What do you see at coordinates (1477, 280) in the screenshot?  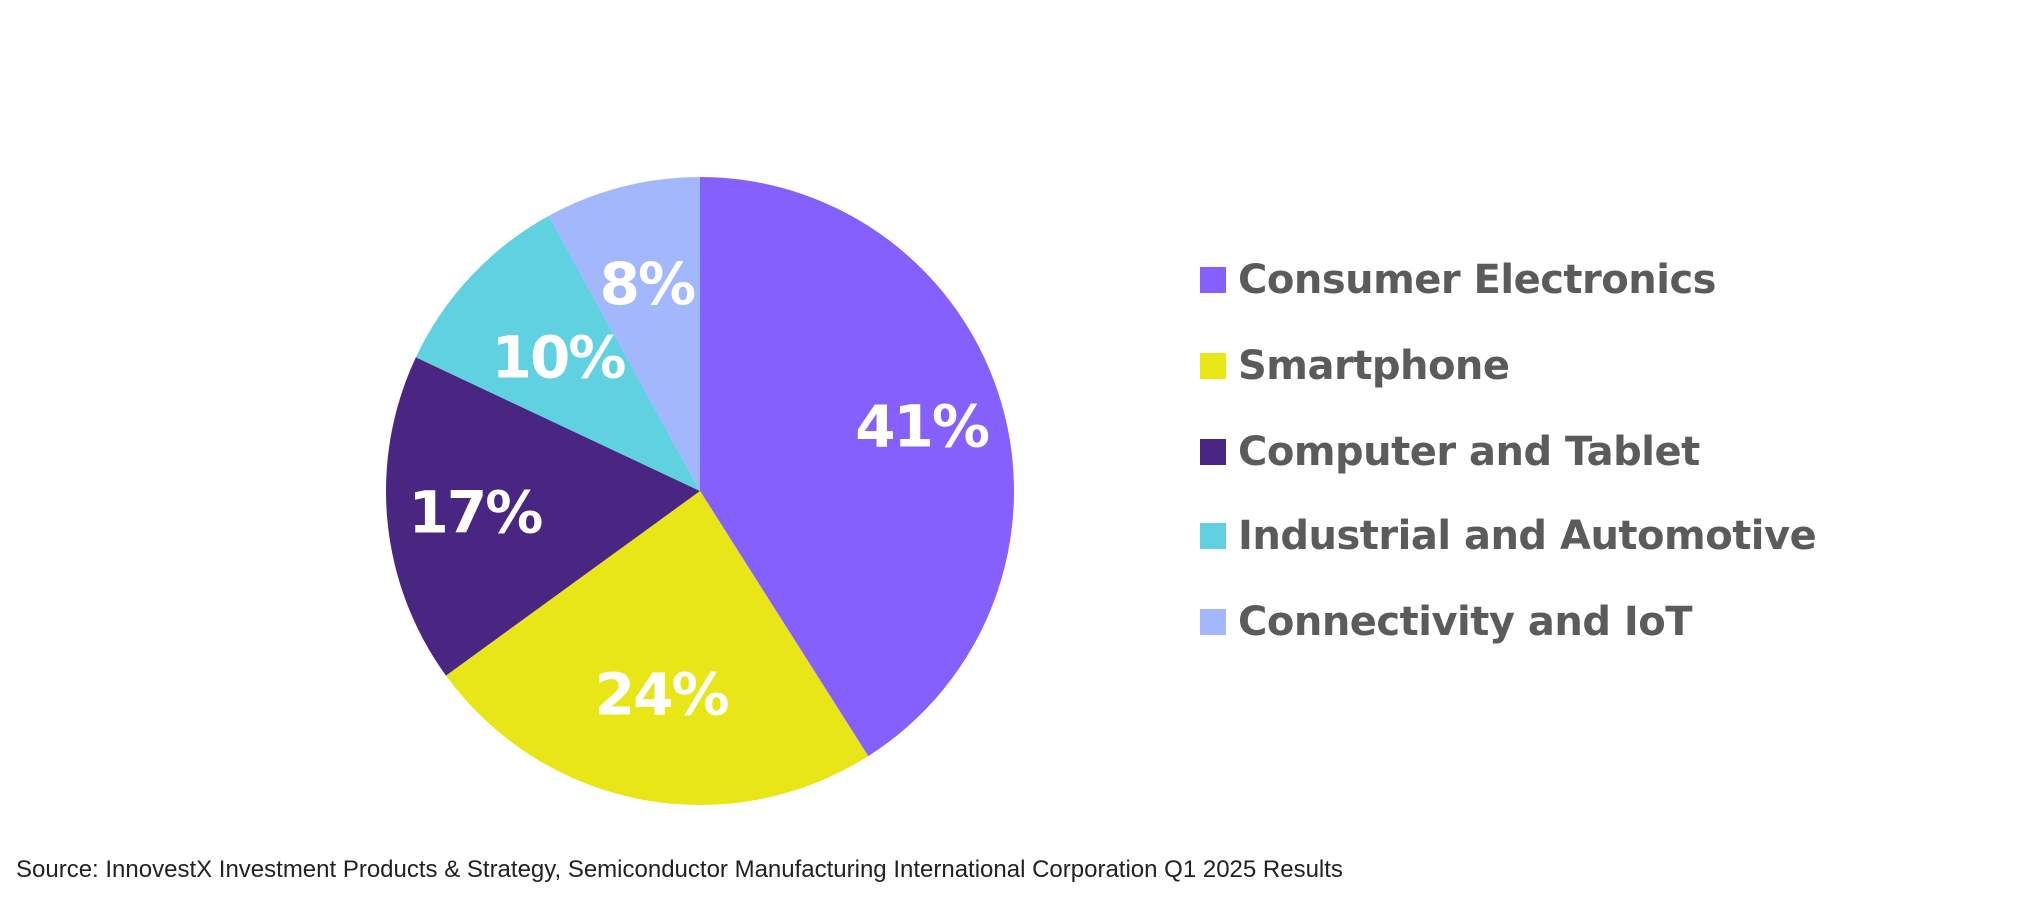 I see `legend-label: Consumer Electronics` at bounding box center [1477, 280].